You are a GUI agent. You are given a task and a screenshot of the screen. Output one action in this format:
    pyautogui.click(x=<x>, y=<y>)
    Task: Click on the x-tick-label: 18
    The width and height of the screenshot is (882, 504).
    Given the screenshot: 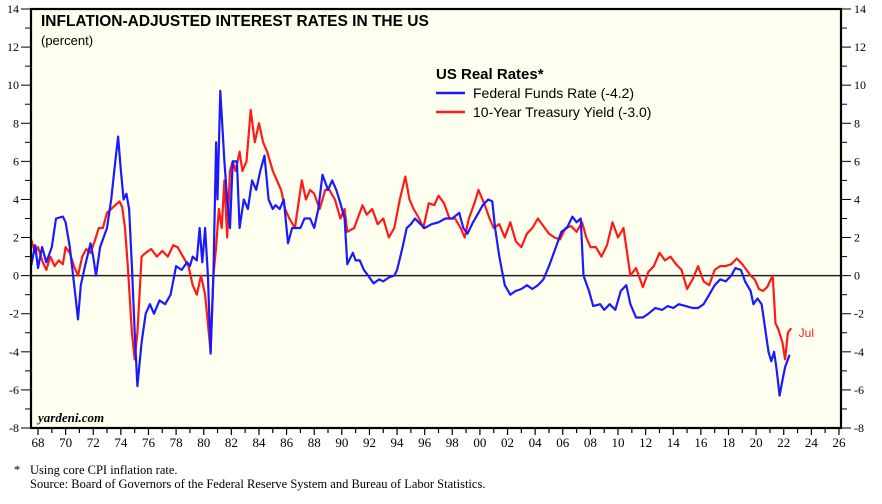 What is the action you would take?
    pyautogui.click(x=728, y=442)
    